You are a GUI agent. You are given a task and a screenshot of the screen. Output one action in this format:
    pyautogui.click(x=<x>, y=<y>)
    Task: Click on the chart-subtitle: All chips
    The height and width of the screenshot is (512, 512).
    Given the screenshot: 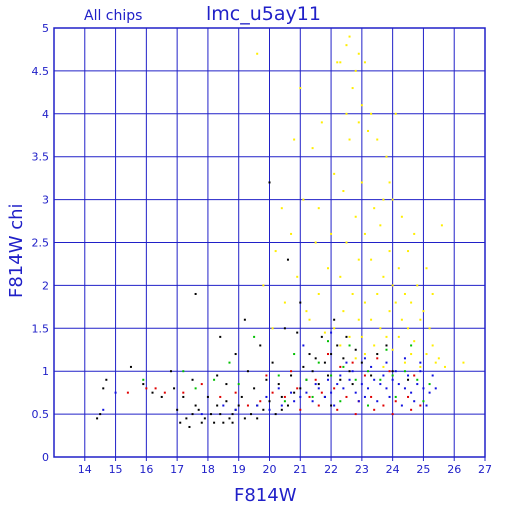 What is the action you would take?
    pyautogui.click(x=113, y=16)
    